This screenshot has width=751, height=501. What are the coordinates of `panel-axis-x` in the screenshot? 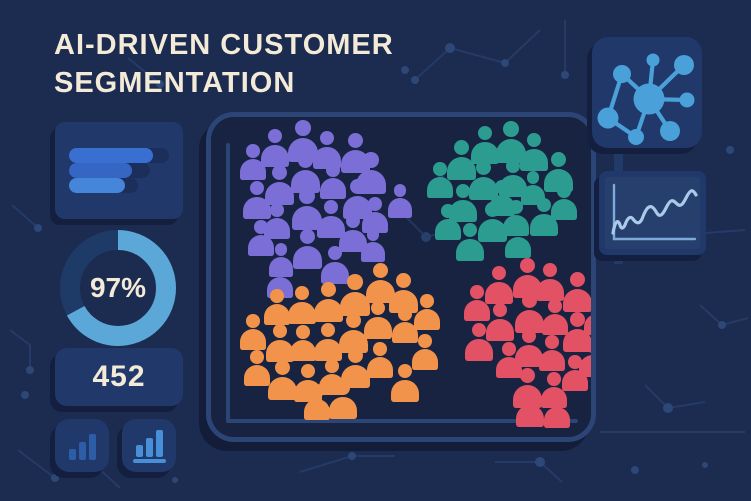 It's located at (402, 421).